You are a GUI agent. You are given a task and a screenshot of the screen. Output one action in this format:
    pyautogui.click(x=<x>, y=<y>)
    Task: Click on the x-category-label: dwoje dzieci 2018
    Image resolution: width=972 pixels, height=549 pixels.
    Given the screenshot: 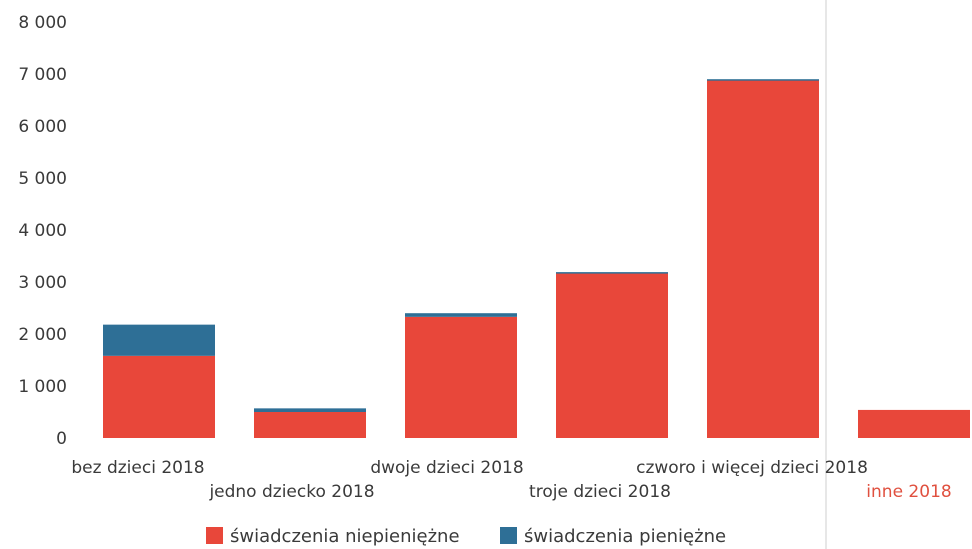 What is the action you would take?
    pyautogui.click(x=446, y=468)
    